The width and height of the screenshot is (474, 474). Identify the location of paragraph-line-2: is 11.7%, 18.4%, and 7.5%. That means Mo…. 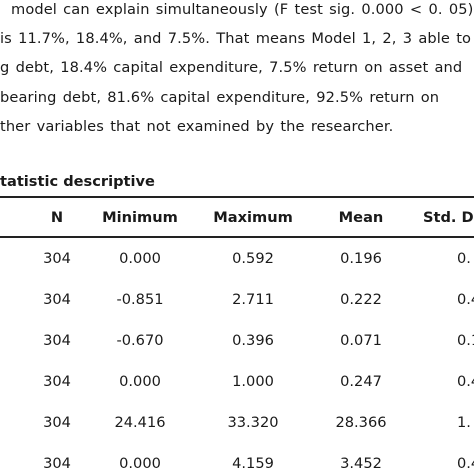
(236, 38).